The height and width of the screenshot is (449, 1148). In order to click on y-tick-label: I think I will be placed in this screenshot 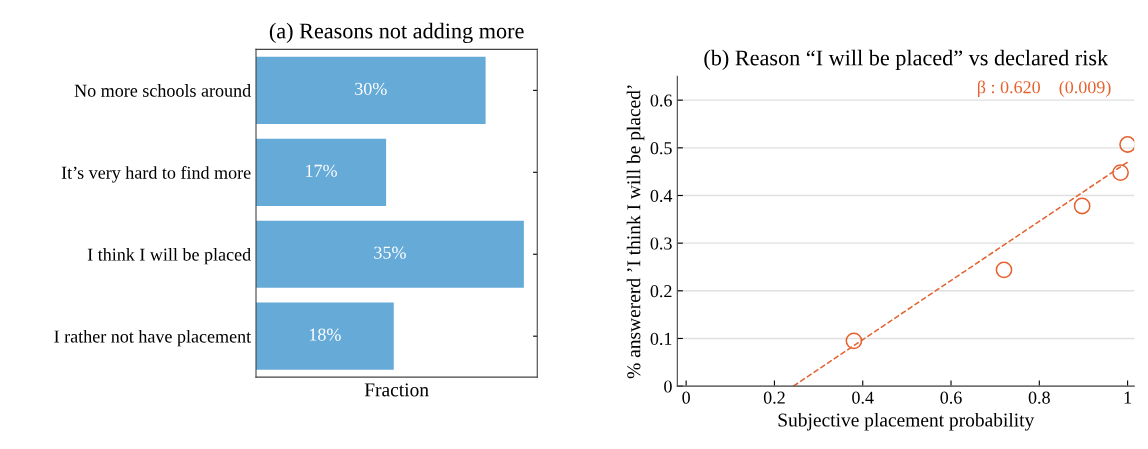, I will do `click(169, 256)`.